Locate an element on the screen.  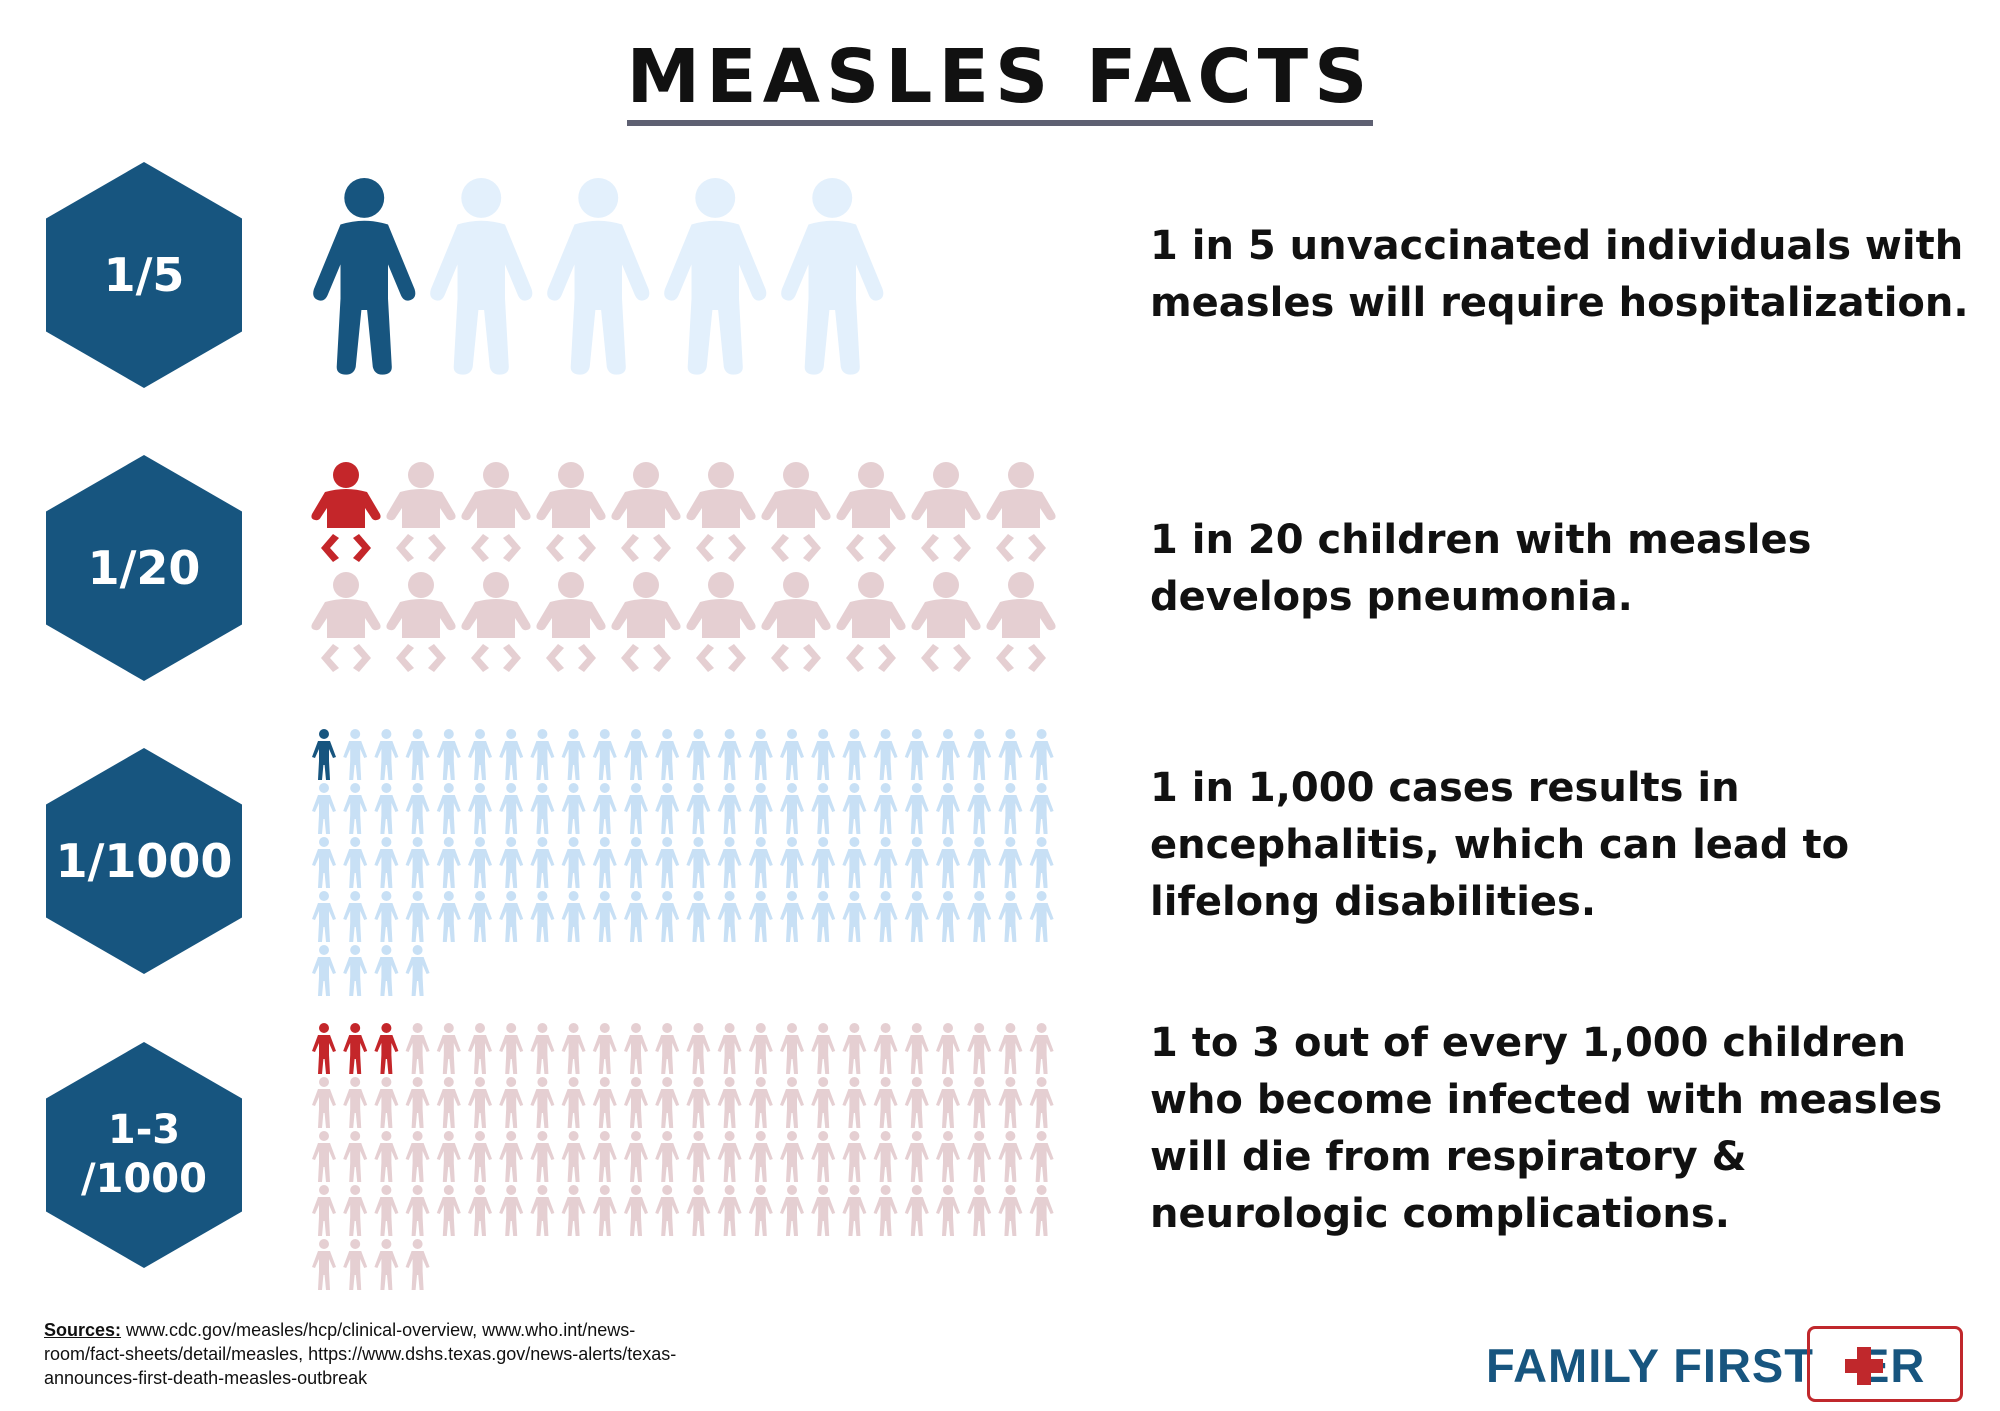
stat-hexagon-death: 1-3 /1000 is located at coordinates (144, 1155).